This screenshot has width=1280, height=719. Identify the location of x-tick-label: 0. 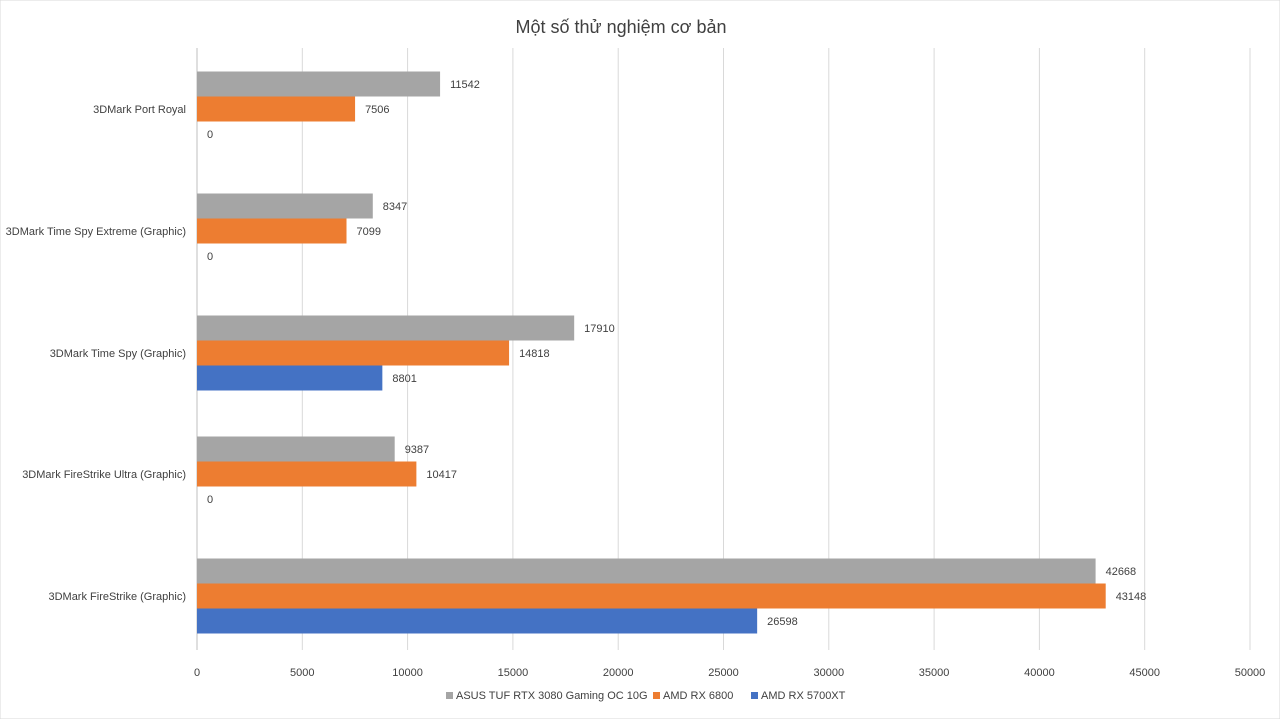
(197, 673).